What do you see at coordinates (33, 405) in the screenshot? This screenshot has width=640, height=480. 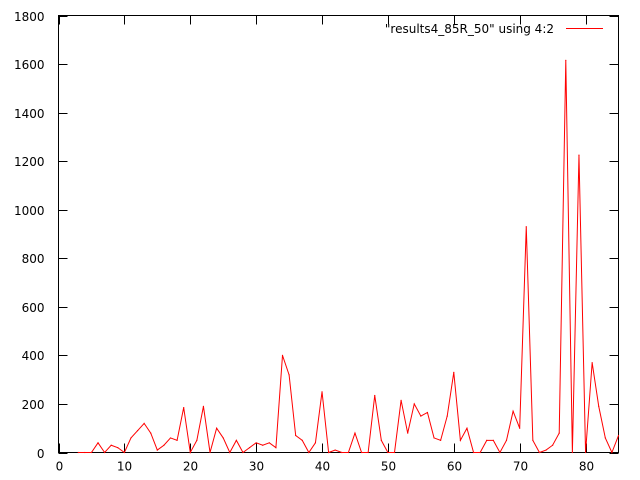 I see `y-tick-label: 200` at bounding box center [33, 405].